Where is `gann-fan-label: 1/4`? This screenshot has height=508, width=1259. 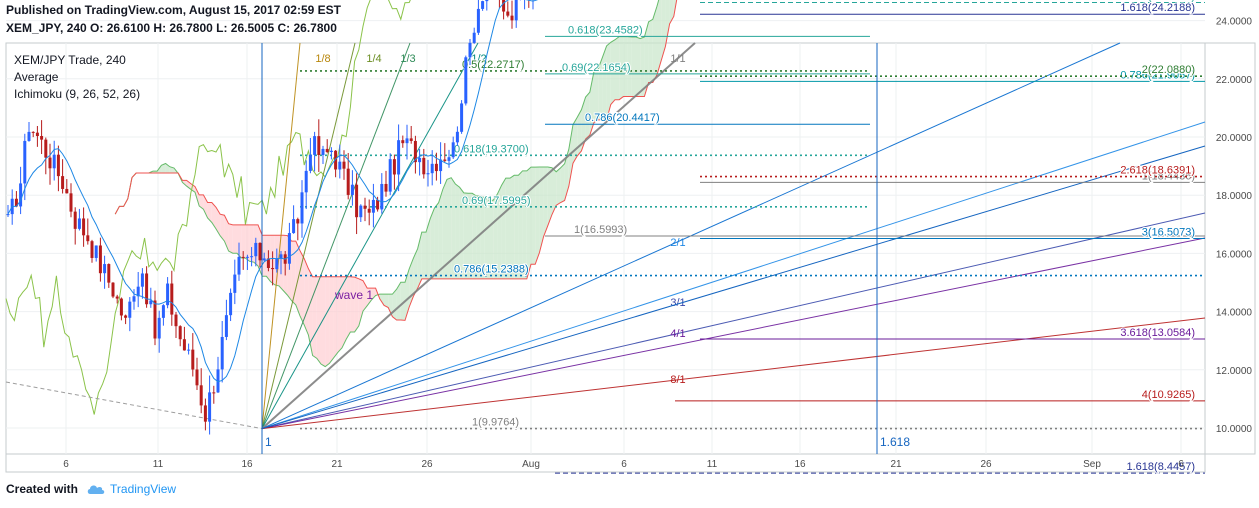 gann-fan-label: 1/4 is located at coordinates (373, 59).